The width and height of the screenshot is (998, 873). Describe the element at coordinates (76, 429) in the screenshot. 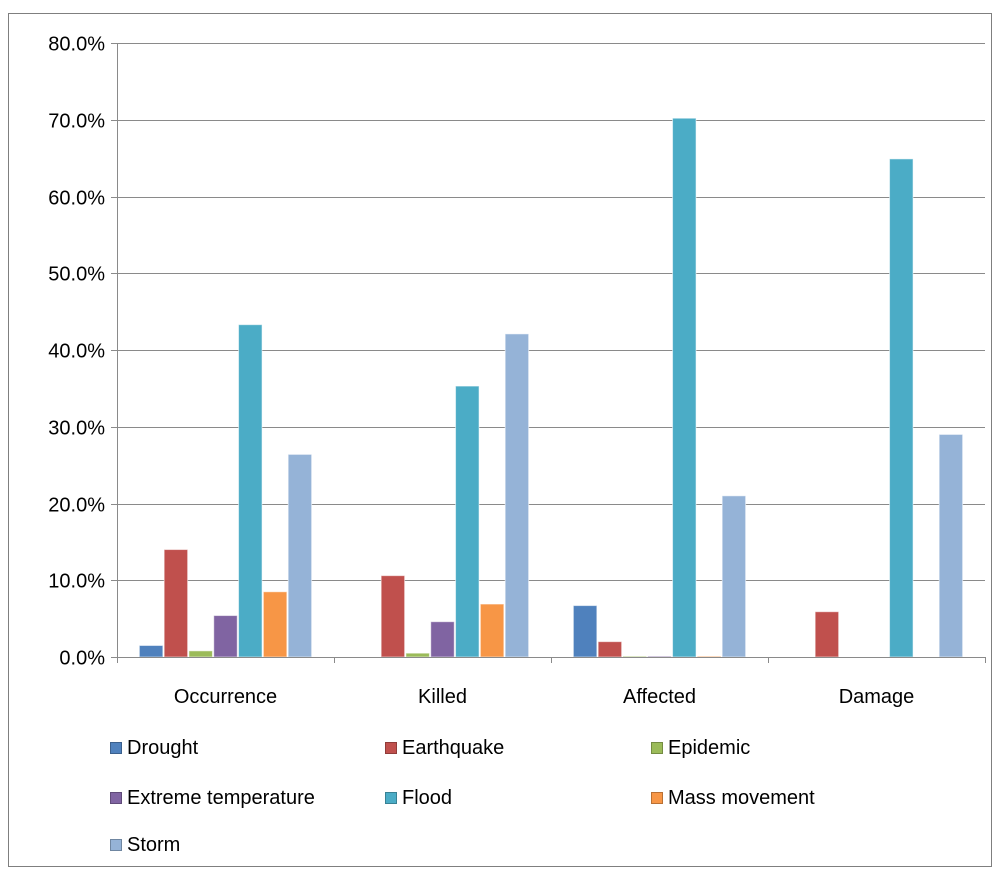

I see `y-tick-label: 30.0%` at that location.